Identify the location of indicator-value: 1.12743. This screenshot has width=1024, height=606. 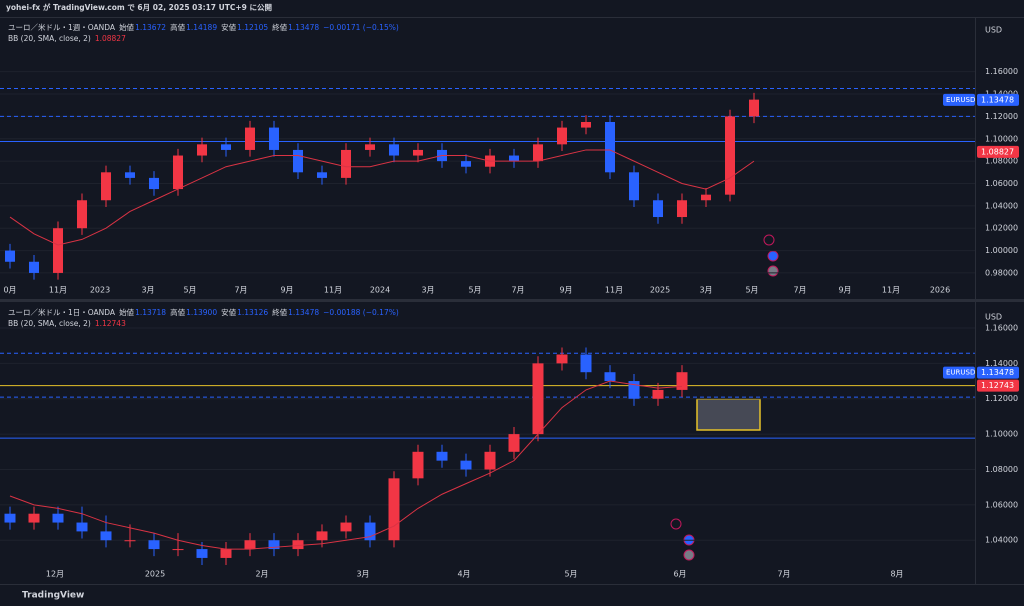
(110, 323).